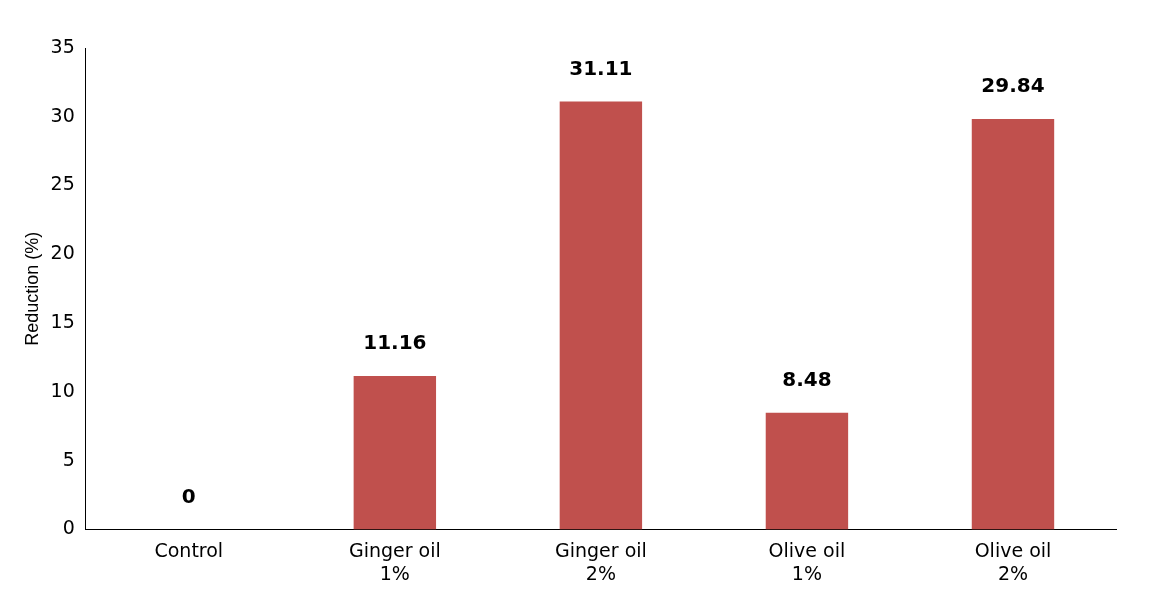 The height and width of the screenshot is (602, 1174). What do you see at coordinates (189, 549) in the screenshot?
I see `x-tick-label: Control` at bounding box center [189, 549].